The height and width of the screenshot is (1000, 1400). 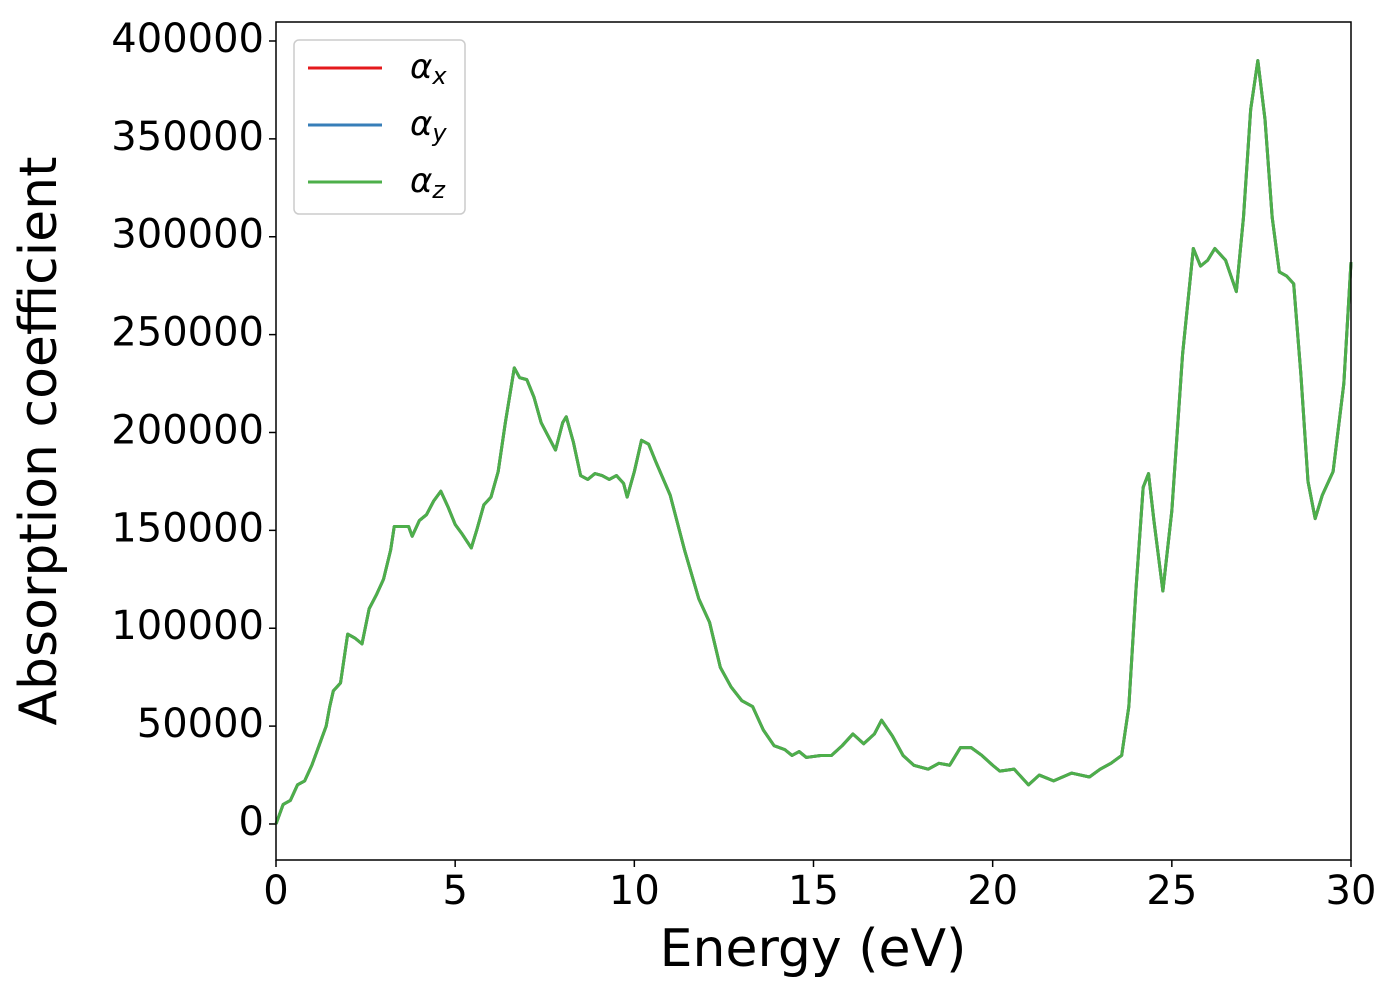 I want to click on legend-label: αy, so click(x=428, y=126).